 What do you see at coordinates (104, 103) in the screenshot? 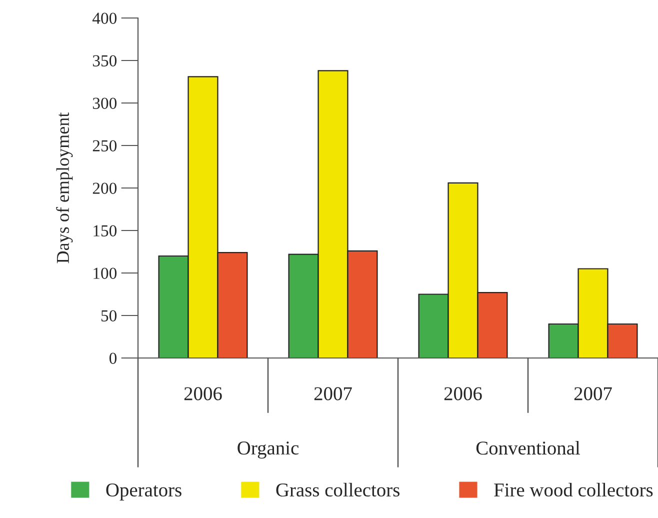
I see `y-tick-label: 300` at bounding box center [104, 103].